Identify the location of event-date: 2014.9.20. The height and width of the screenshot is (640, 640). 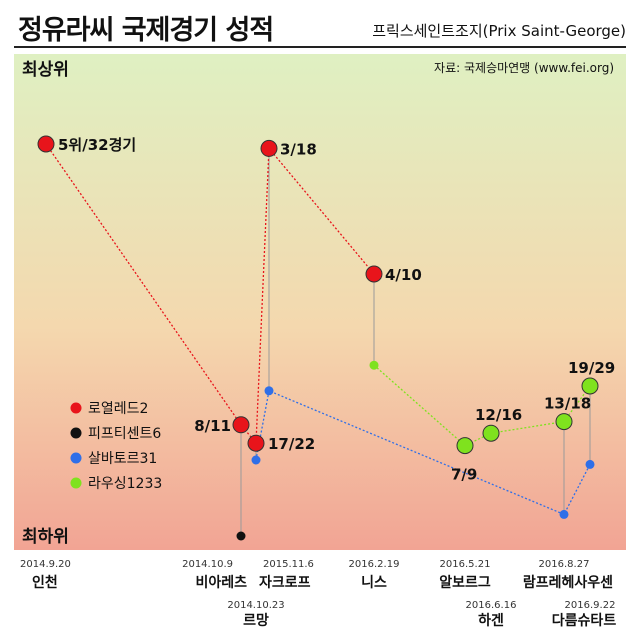
(45, 564).